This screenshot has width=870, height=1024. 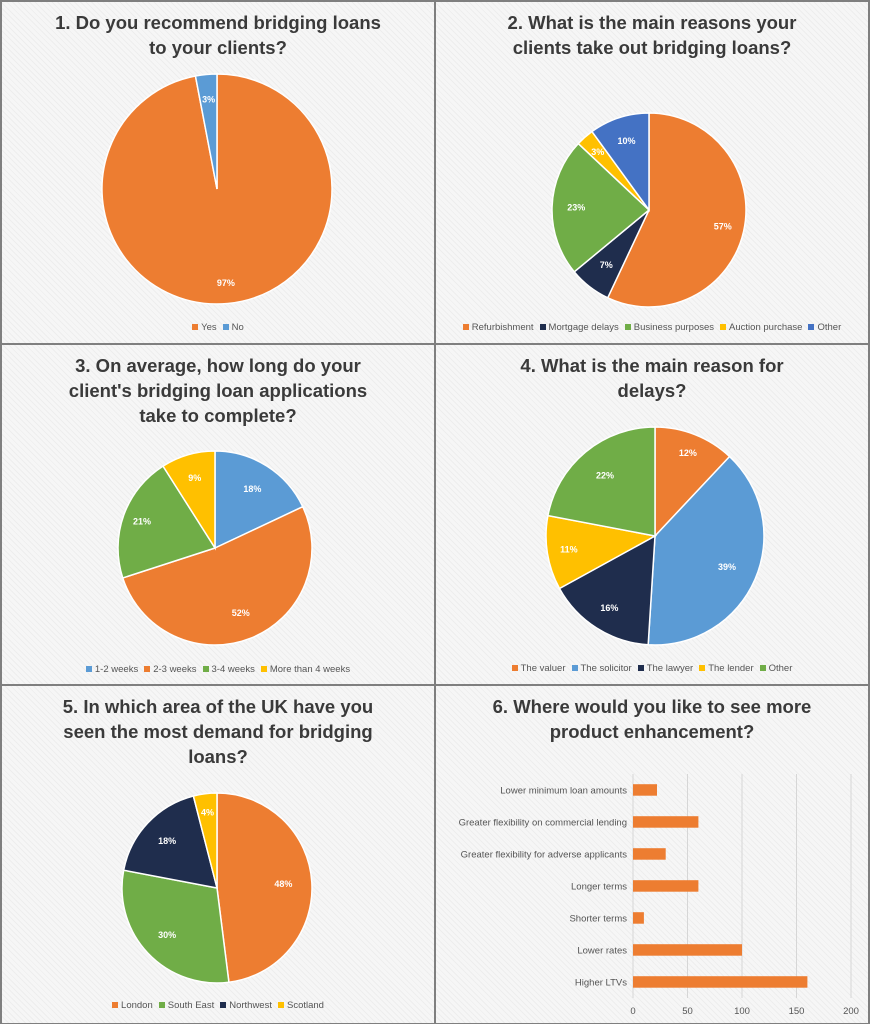 What do you see at coordinates (602, 951) in the screenshot?
I see `category-label: Lower rates` at bounding box center [602, 951].